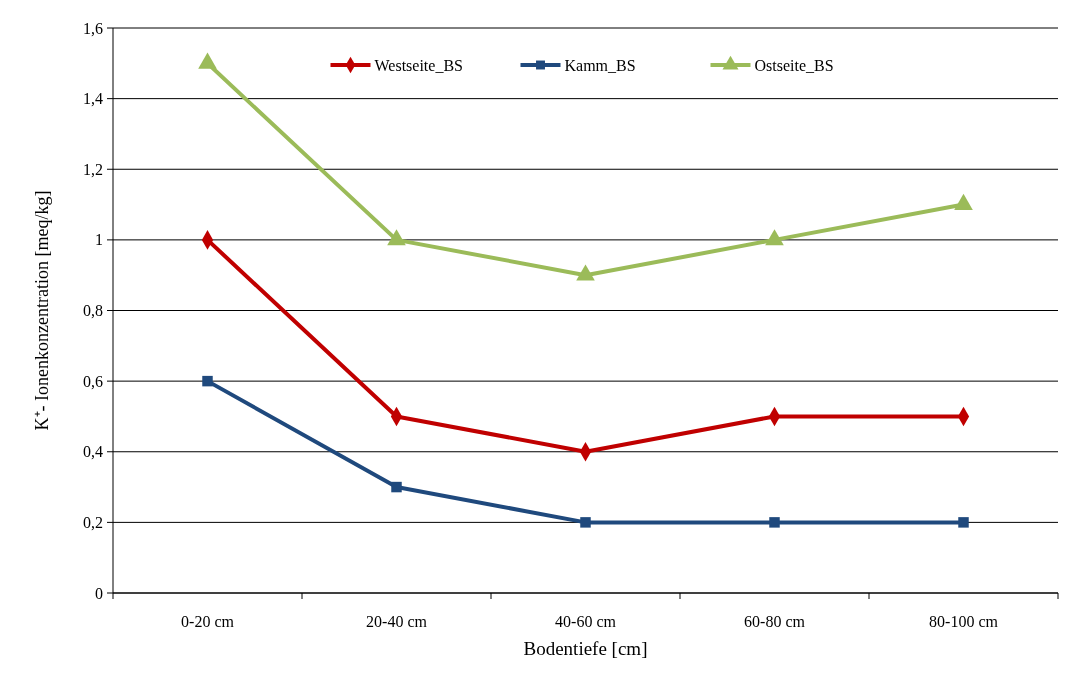 The height and width of the screenshot is (673, 1071). Describe the element at coordinates (93, 28) in the screenshot. I see `y-tick-label: 1,6` at that location.